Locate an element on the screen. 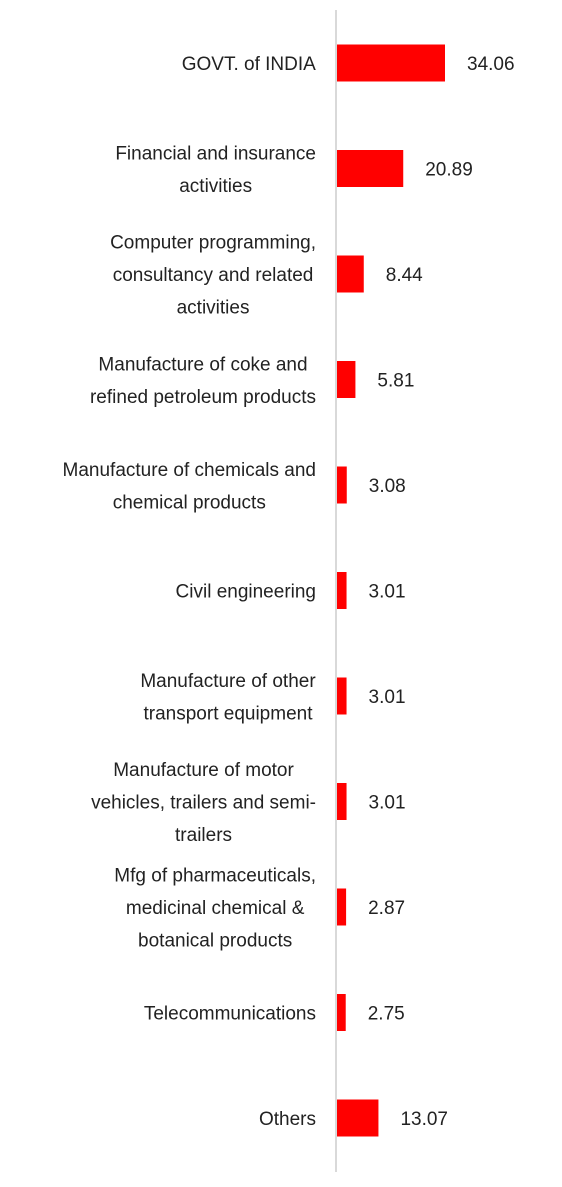  data-label: 5.81 is located at coordinates (395, 381).